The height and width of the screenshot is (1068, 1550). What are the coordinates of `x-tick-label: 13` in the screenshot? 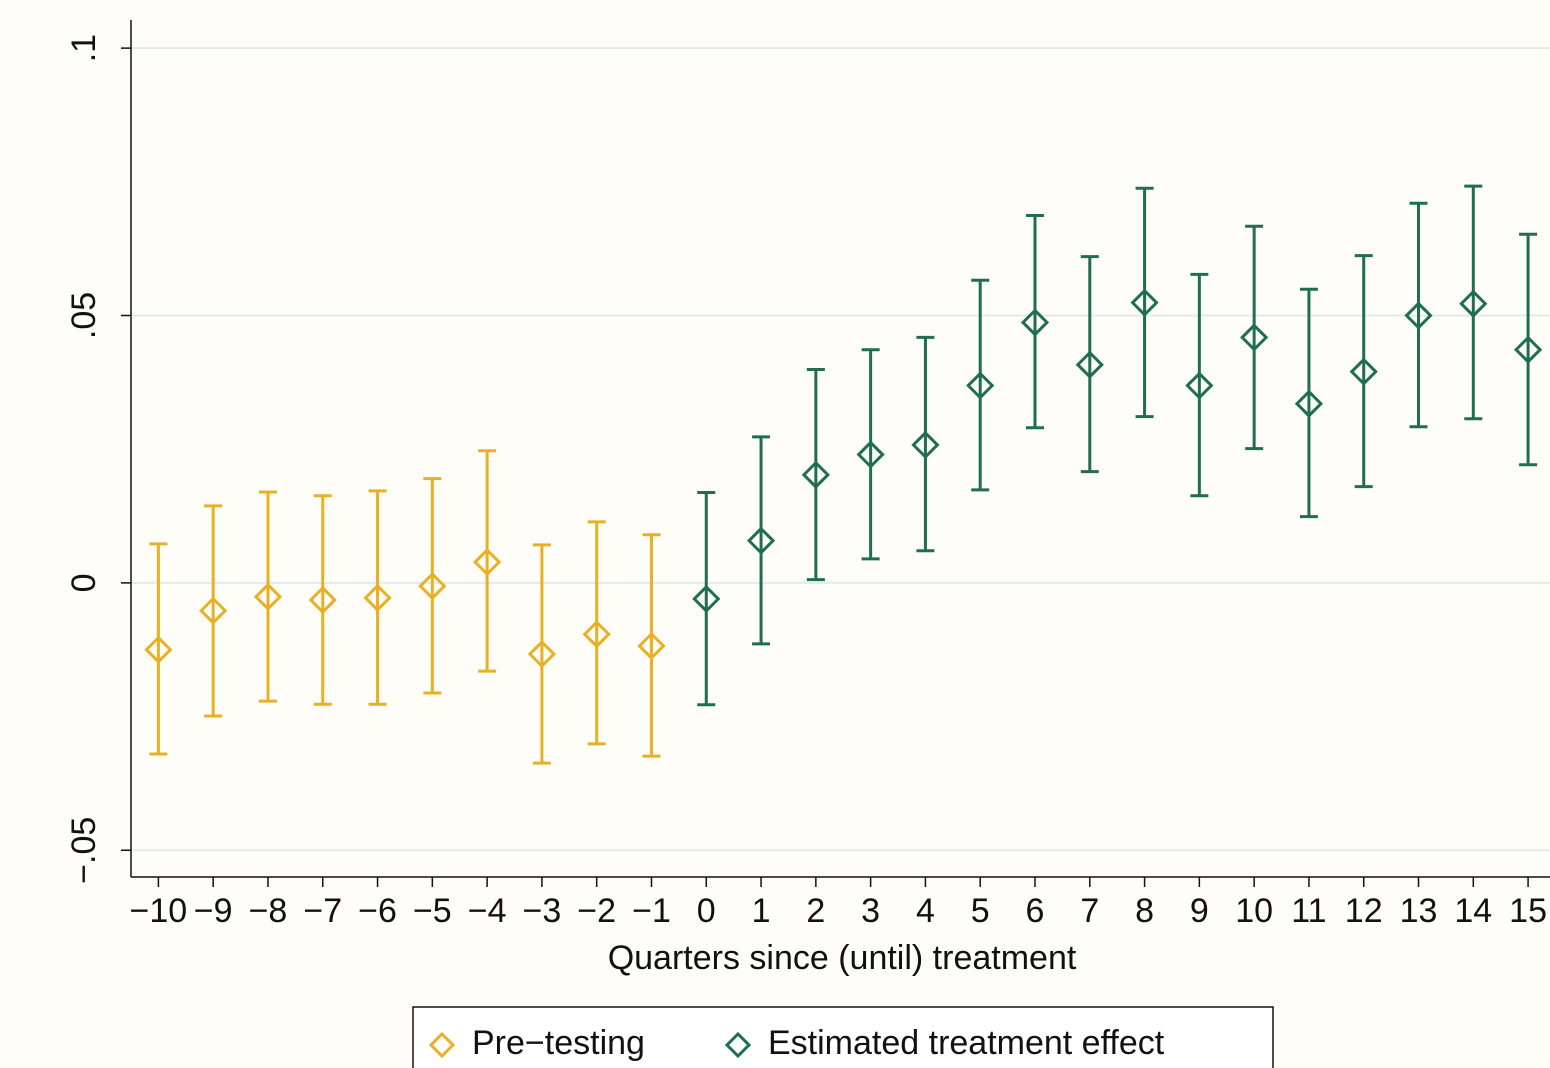 It's located at (1419, 911).